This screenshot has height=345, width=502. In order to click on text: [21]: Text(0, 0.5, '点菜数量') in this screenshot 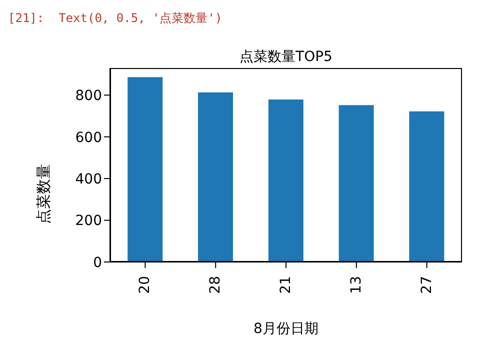, I will do `click(115, 18)`.